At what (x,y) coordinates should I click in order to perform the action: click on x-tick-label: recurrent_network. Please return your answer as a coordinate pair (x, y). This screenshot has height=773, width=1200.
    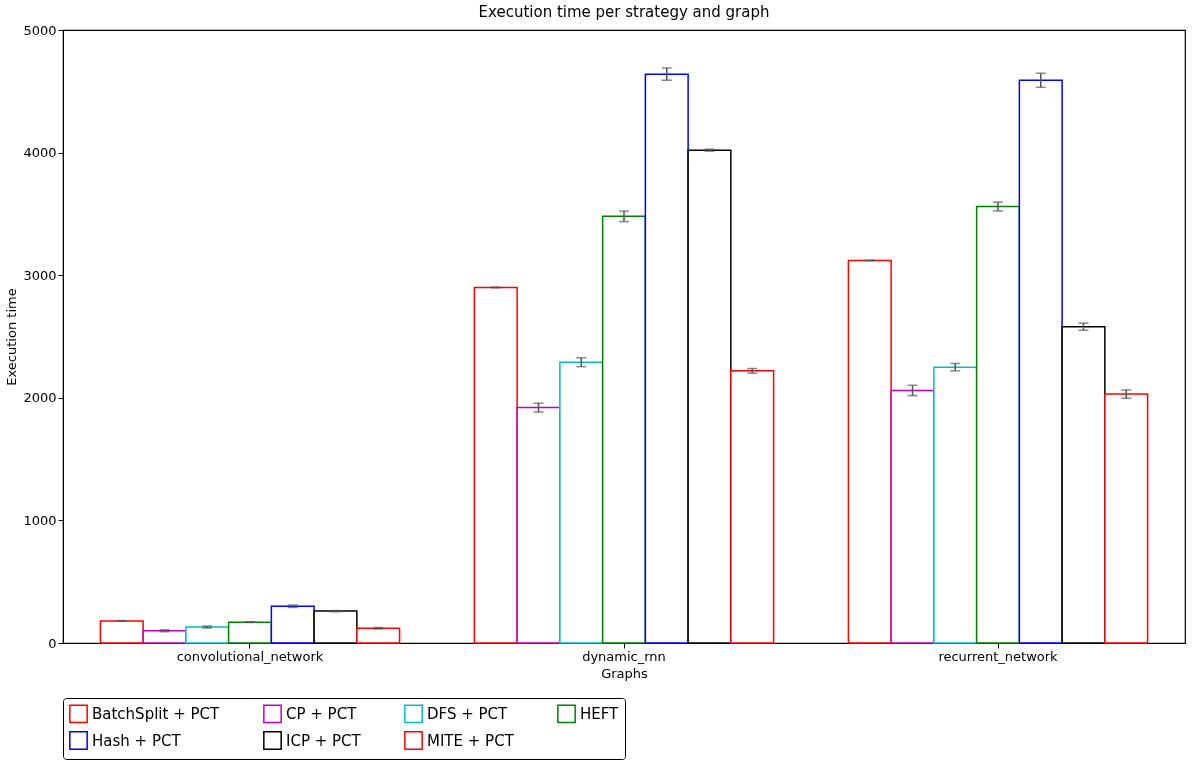
    Looking at the image, I should click on (998, 656).